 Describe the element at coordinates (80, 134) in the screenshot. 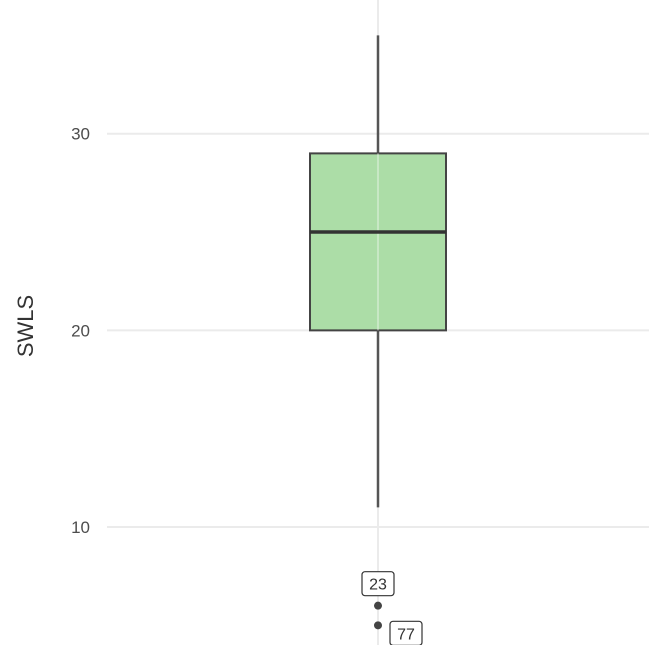

I see `y-tick-label: 30` at that location.